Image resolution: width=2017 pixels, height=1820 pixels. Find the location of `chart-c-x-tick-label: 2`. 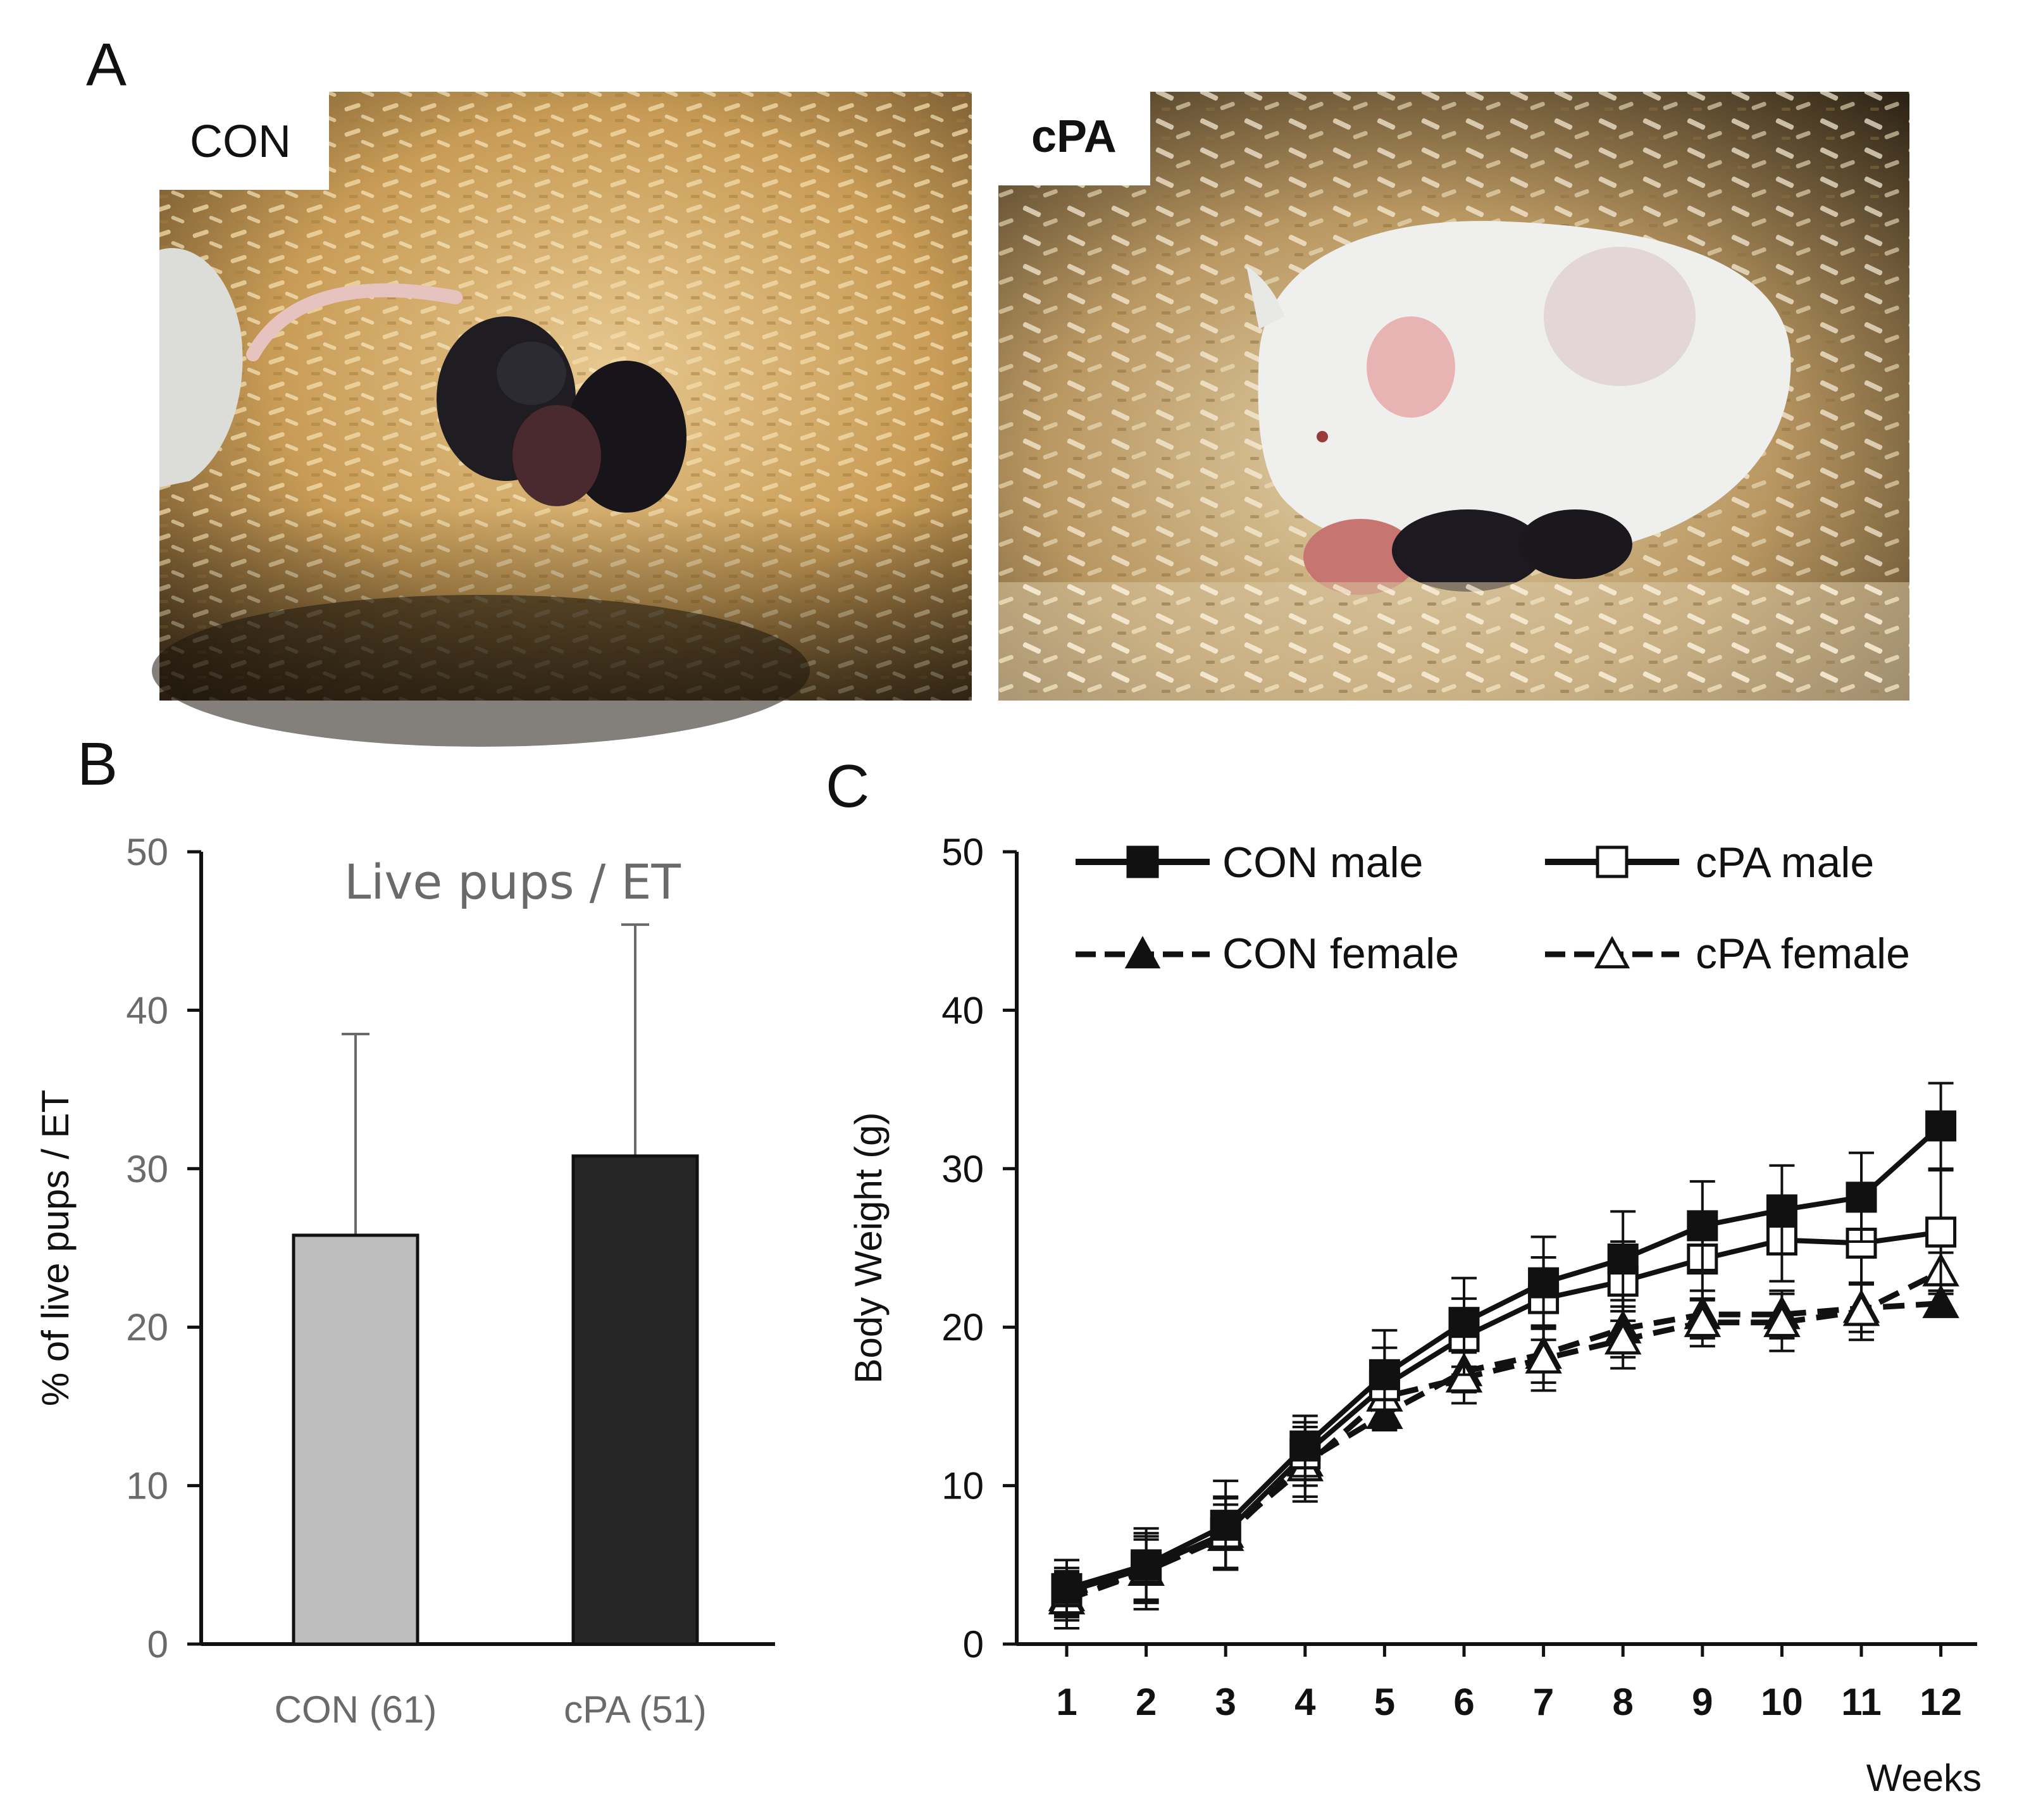

chart-c-x-tick-label: 2 is located at coordinates (1146, 1702).